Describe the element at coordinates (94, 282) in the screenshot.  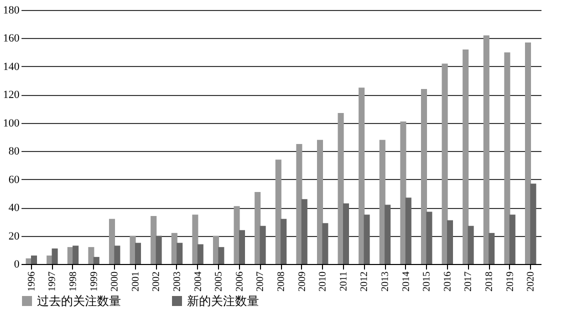
I see `x-tick-label: 1999` at that location.